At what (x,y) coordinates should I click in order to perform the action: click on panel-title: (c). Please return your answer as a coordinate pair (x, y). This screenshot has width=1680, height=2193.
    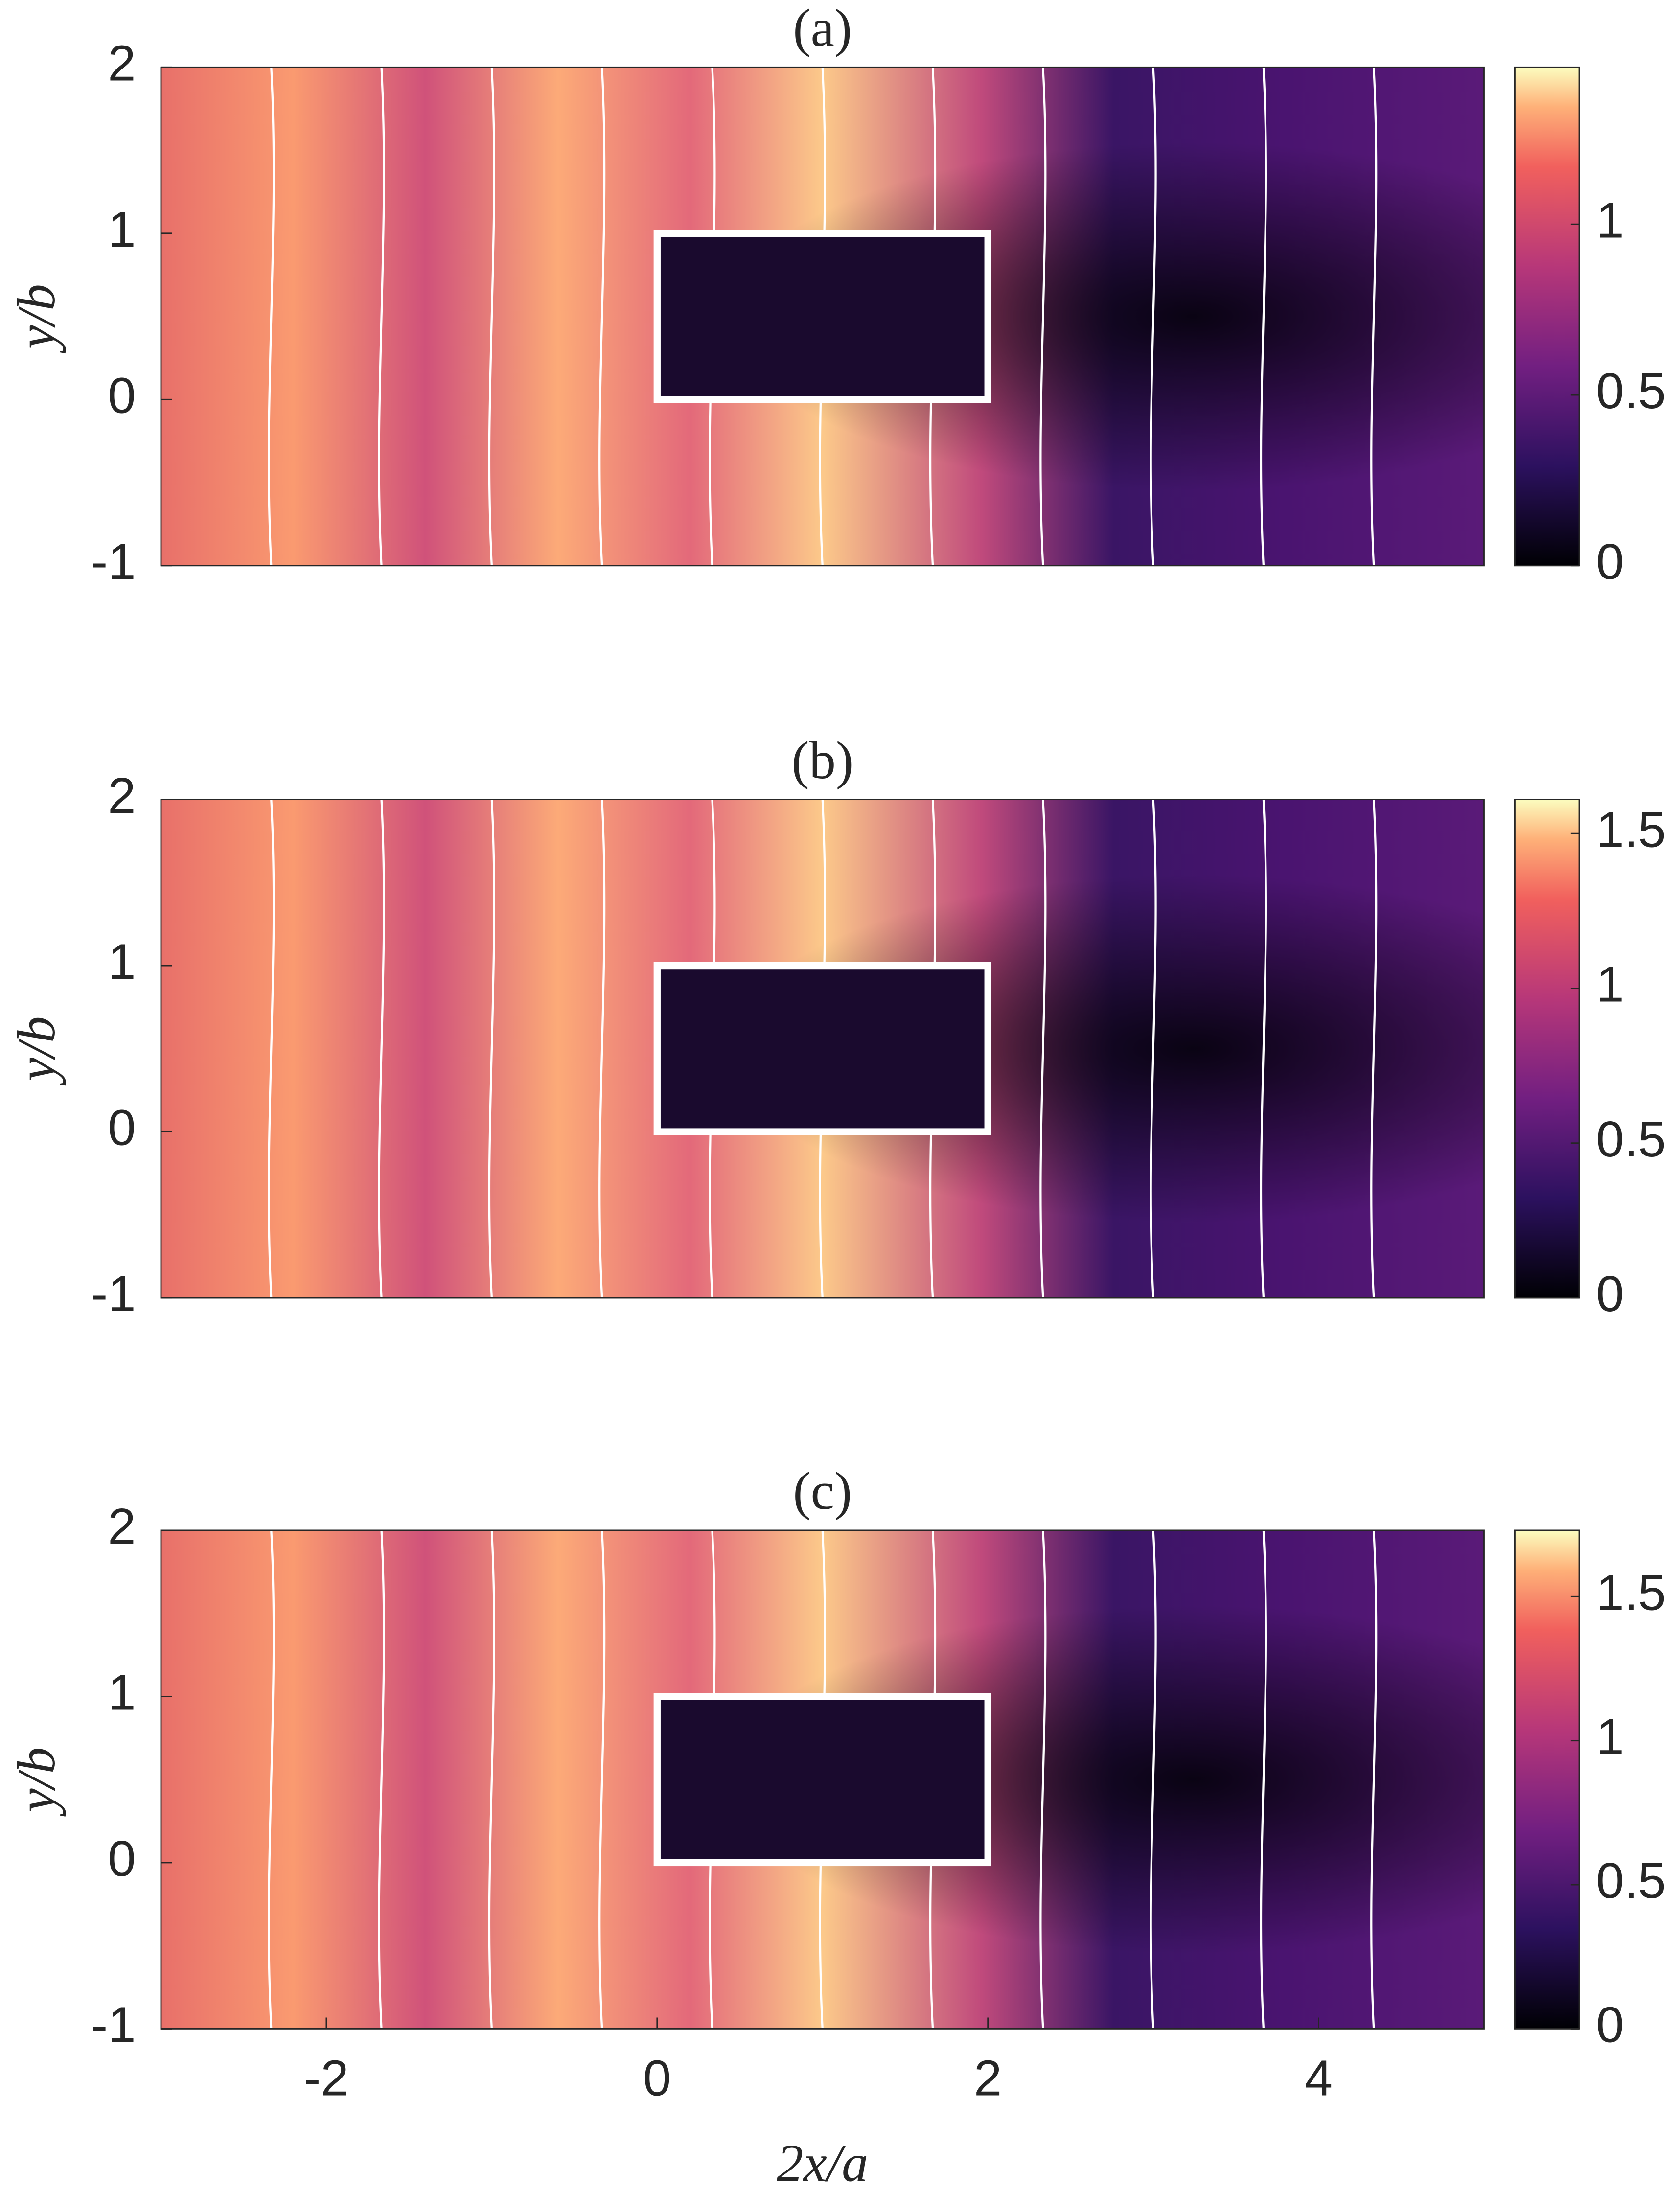
    Looking at the image, I should click on (822, 1491).